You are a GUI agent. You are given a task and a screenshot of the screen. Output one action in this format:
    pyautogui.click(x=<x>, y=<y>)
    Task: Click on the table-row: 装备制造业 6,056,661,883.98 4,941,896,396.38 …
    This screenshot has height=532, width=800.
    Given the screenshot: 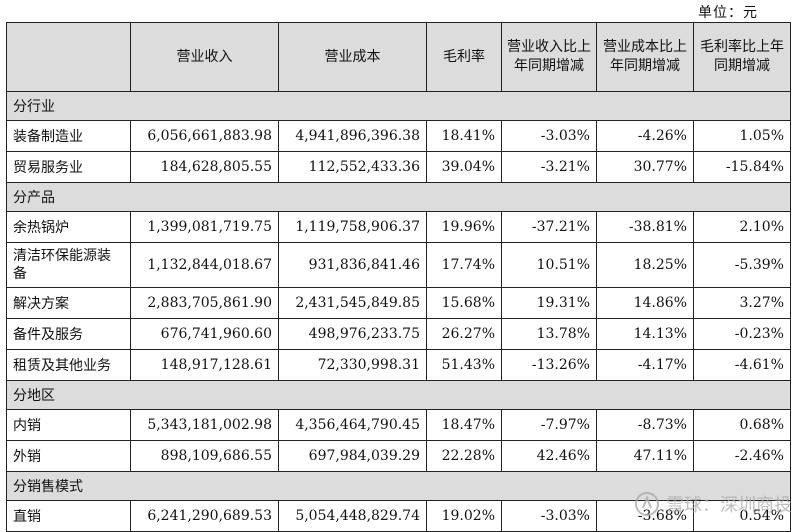 What is the action you would take?
    pyautogui.click(x=398, y=136)
    